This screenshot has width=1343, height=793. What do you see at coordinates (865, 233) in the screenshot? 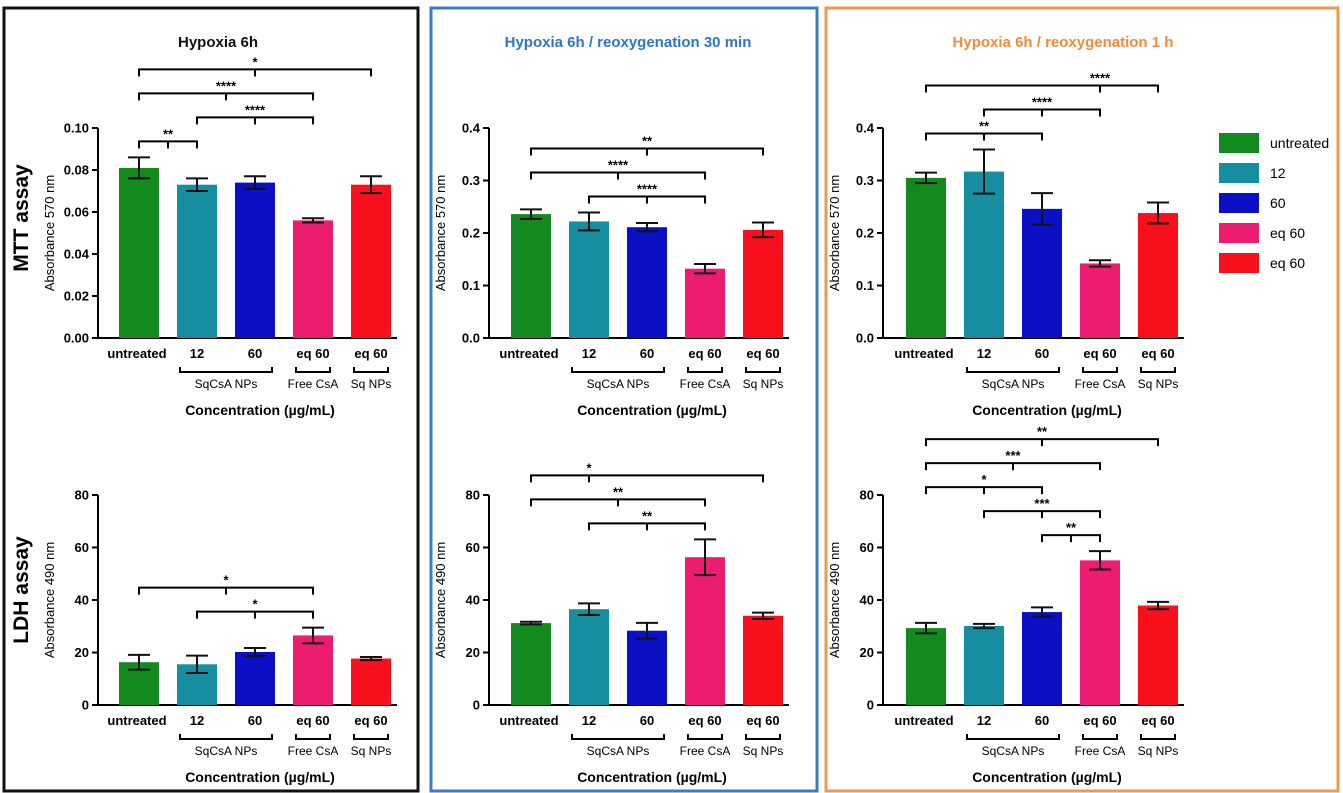
I see `y-tick-label: 0.2` at bounding box center [865, 233].